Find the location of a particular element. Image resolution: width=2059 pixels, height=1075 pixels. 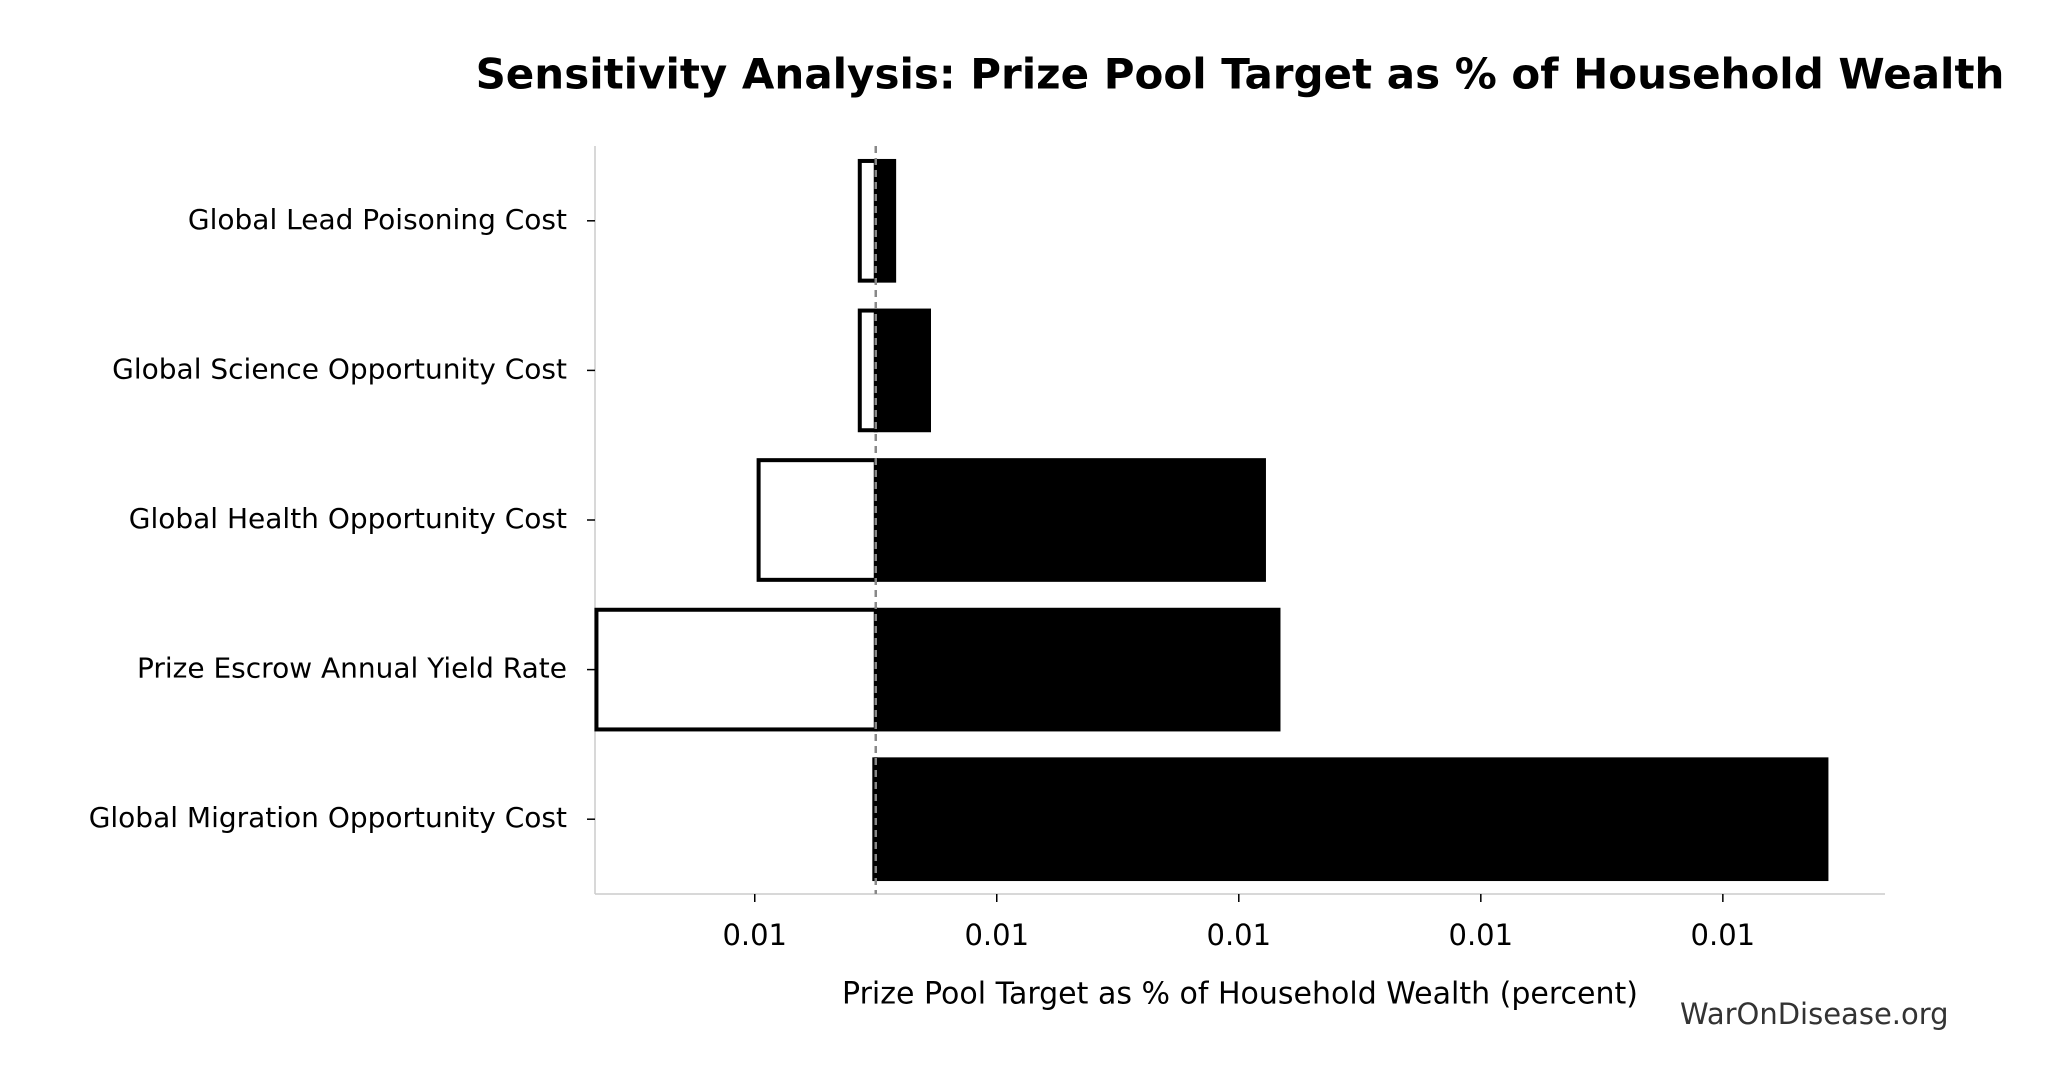

y-tick-label: Global Health Opportunity Cost is located at coordinates (348, 518).